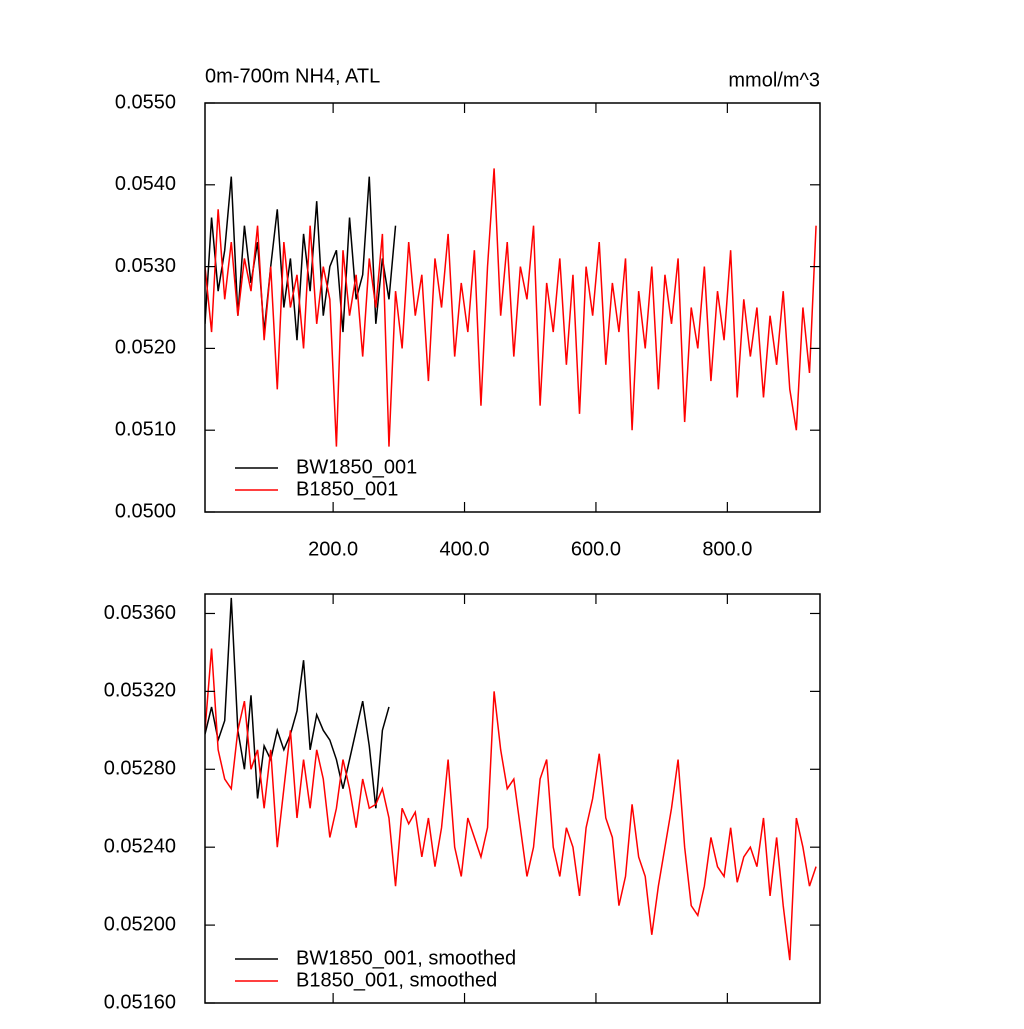  I want to click on y-tick-label: 0.05360, so click(140, 613).